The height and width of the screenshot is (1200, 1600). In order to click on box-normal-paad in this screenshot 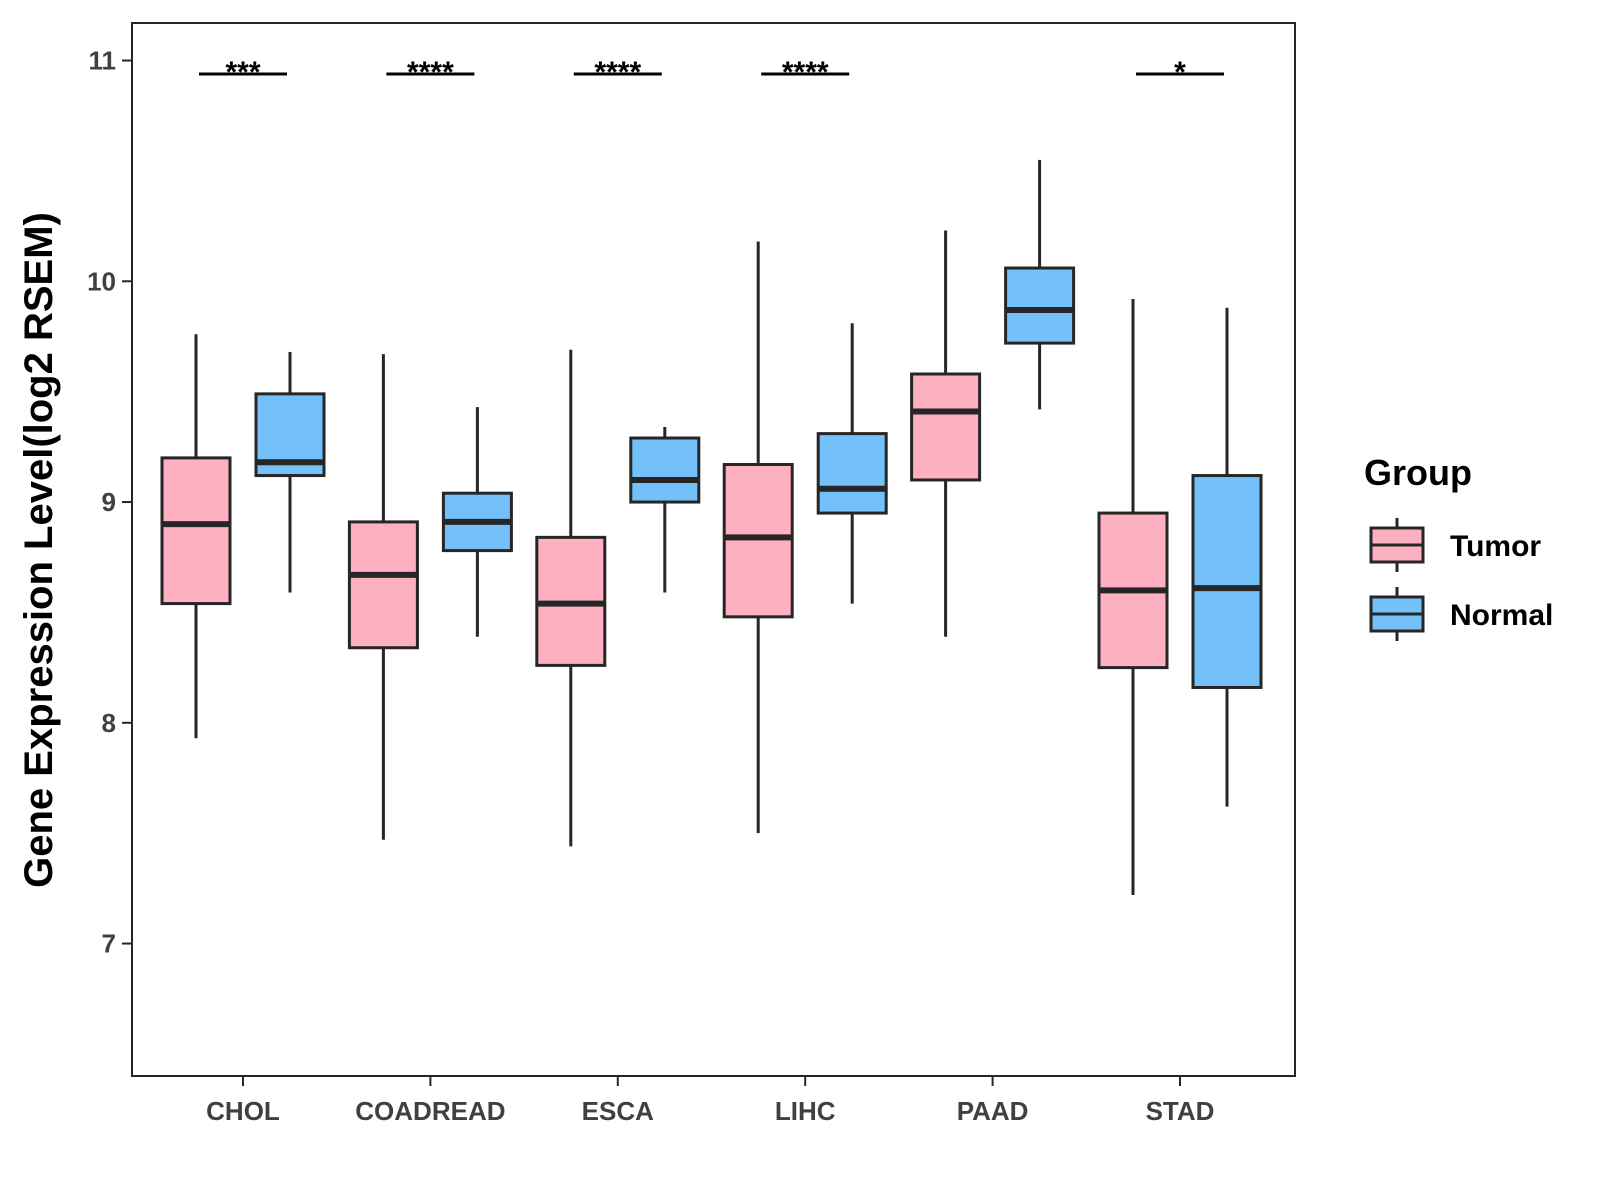, I will do `click(1040, 284)`.